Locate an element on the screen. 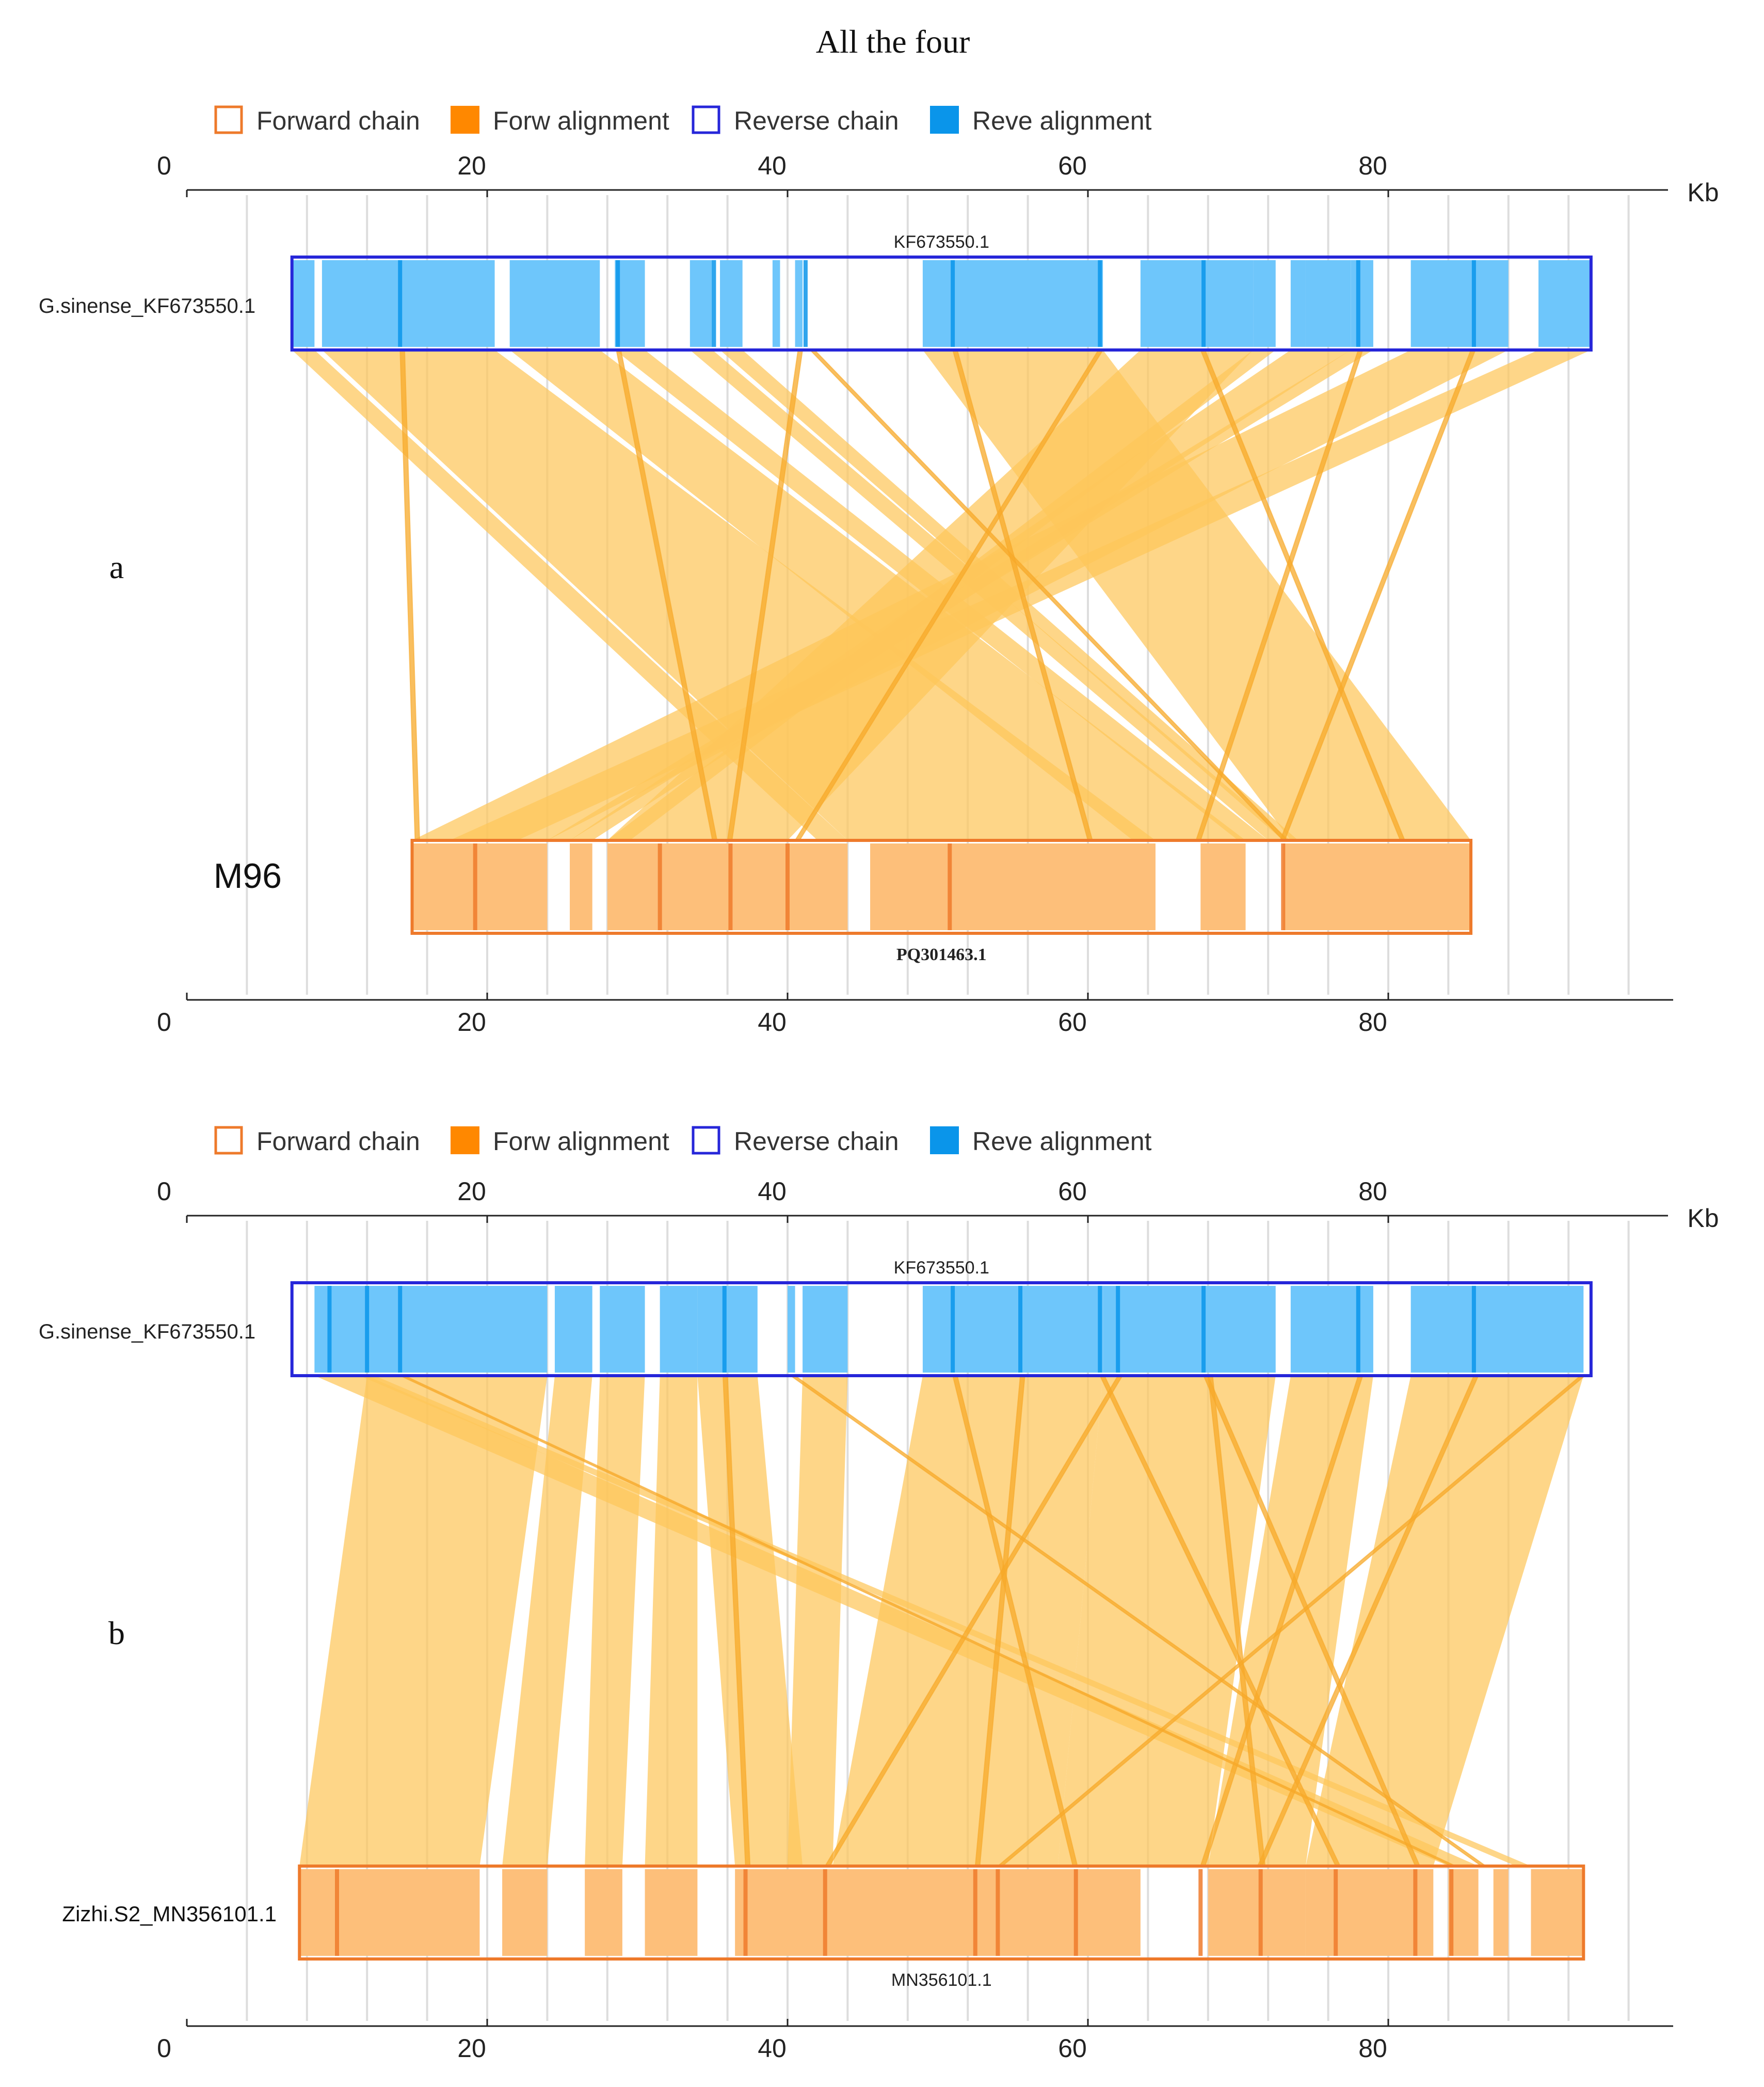 The width and height of the screenshot is (1764, 2087). top-genome: KF673550.1 G.sinense_KF673550.1 is located at coordinates (816, 1318).